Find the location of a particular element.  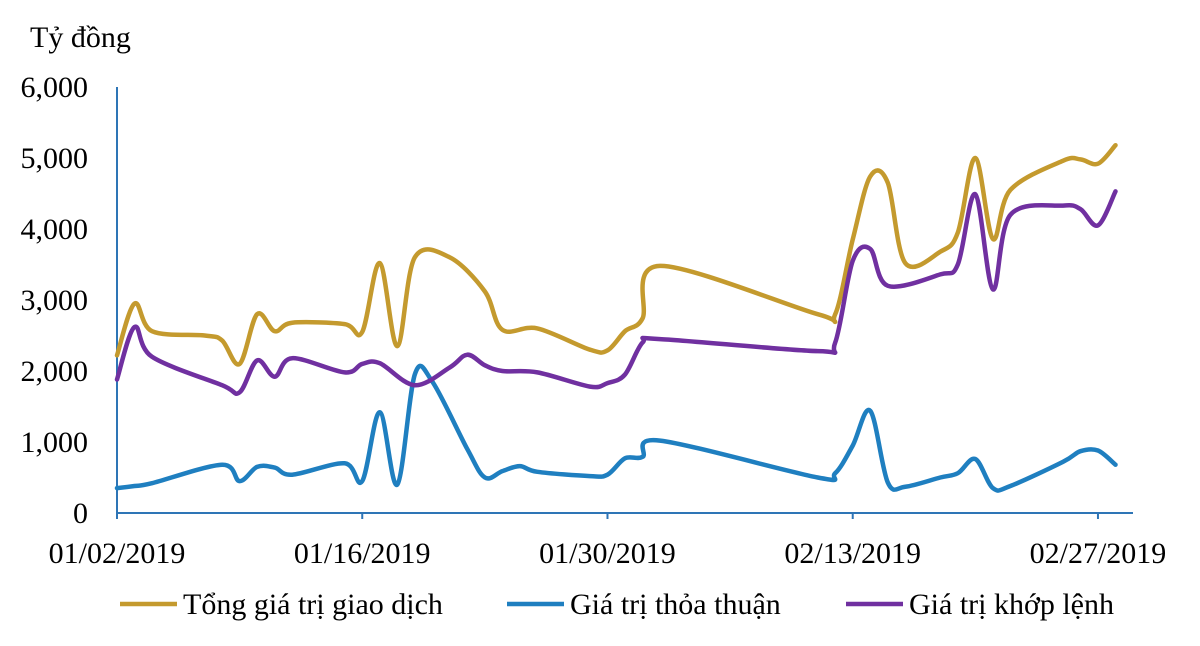

y-tick-label: 2,000 is located at coordinates (55, 371).